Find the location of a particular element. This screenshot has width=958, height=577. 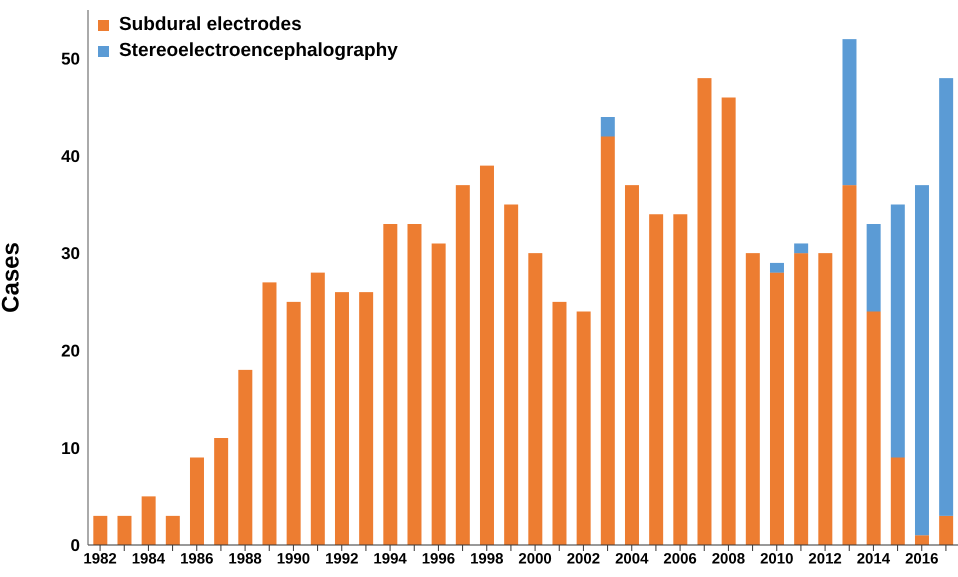

x-tick-label: 2006 is located at coordinates (680, 559).